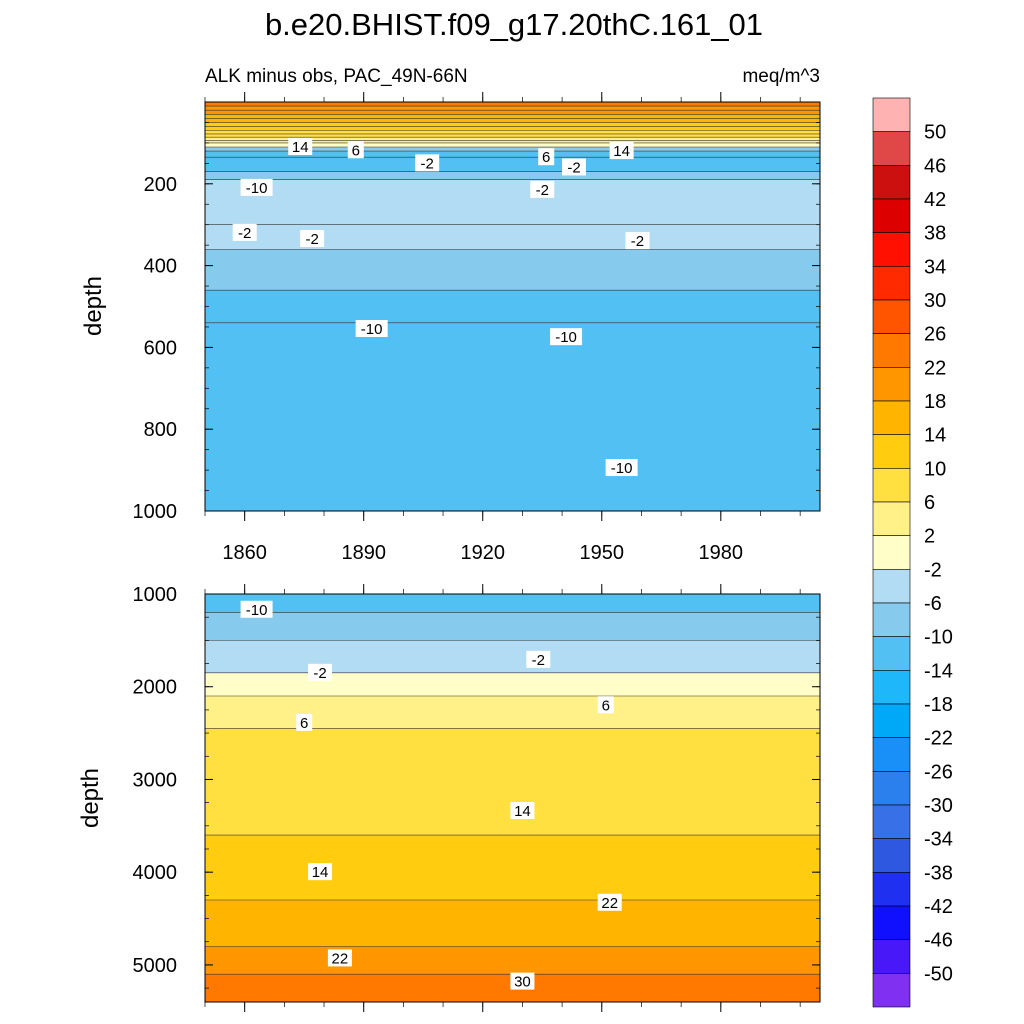  Describe the element at coordinates (938, 907) in the screenshot. I see `colorbar-label: -42` at that location.